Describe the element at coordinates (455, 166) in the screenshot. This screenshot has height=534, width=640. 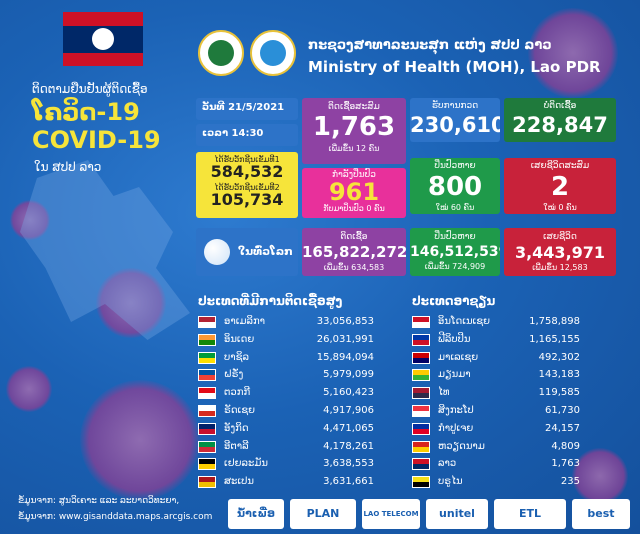
I see `rec-label: ປິ່ນປົວຫາຍ` at that location.